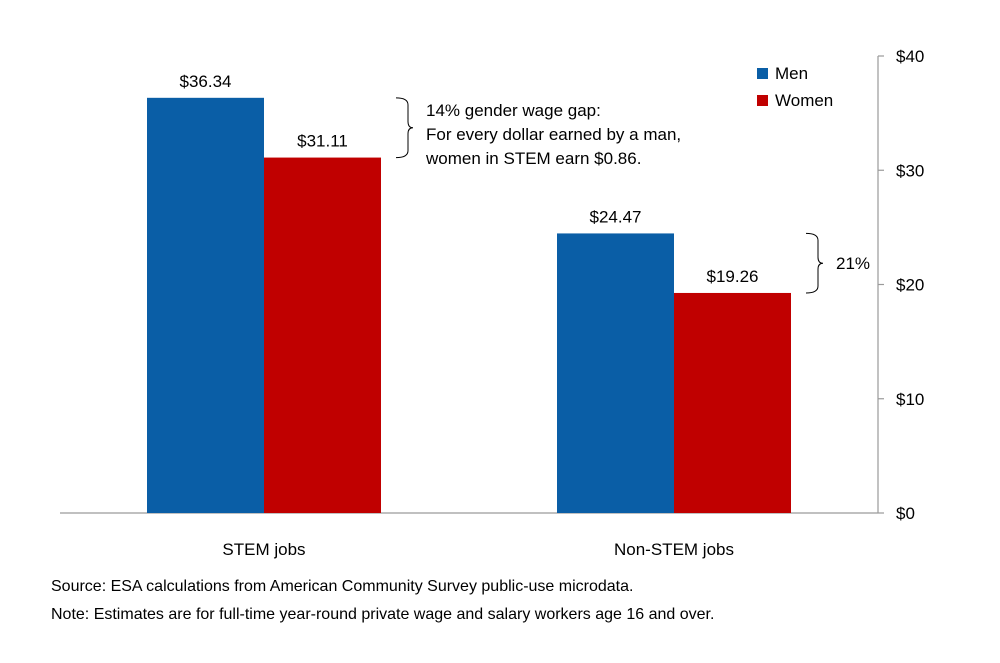 This screenshot has width=1000, height=663. What do you see at coordinates (910, 399) in the screenshot?
I see `y-tick-label: $10` at bounding box center [910, 399].